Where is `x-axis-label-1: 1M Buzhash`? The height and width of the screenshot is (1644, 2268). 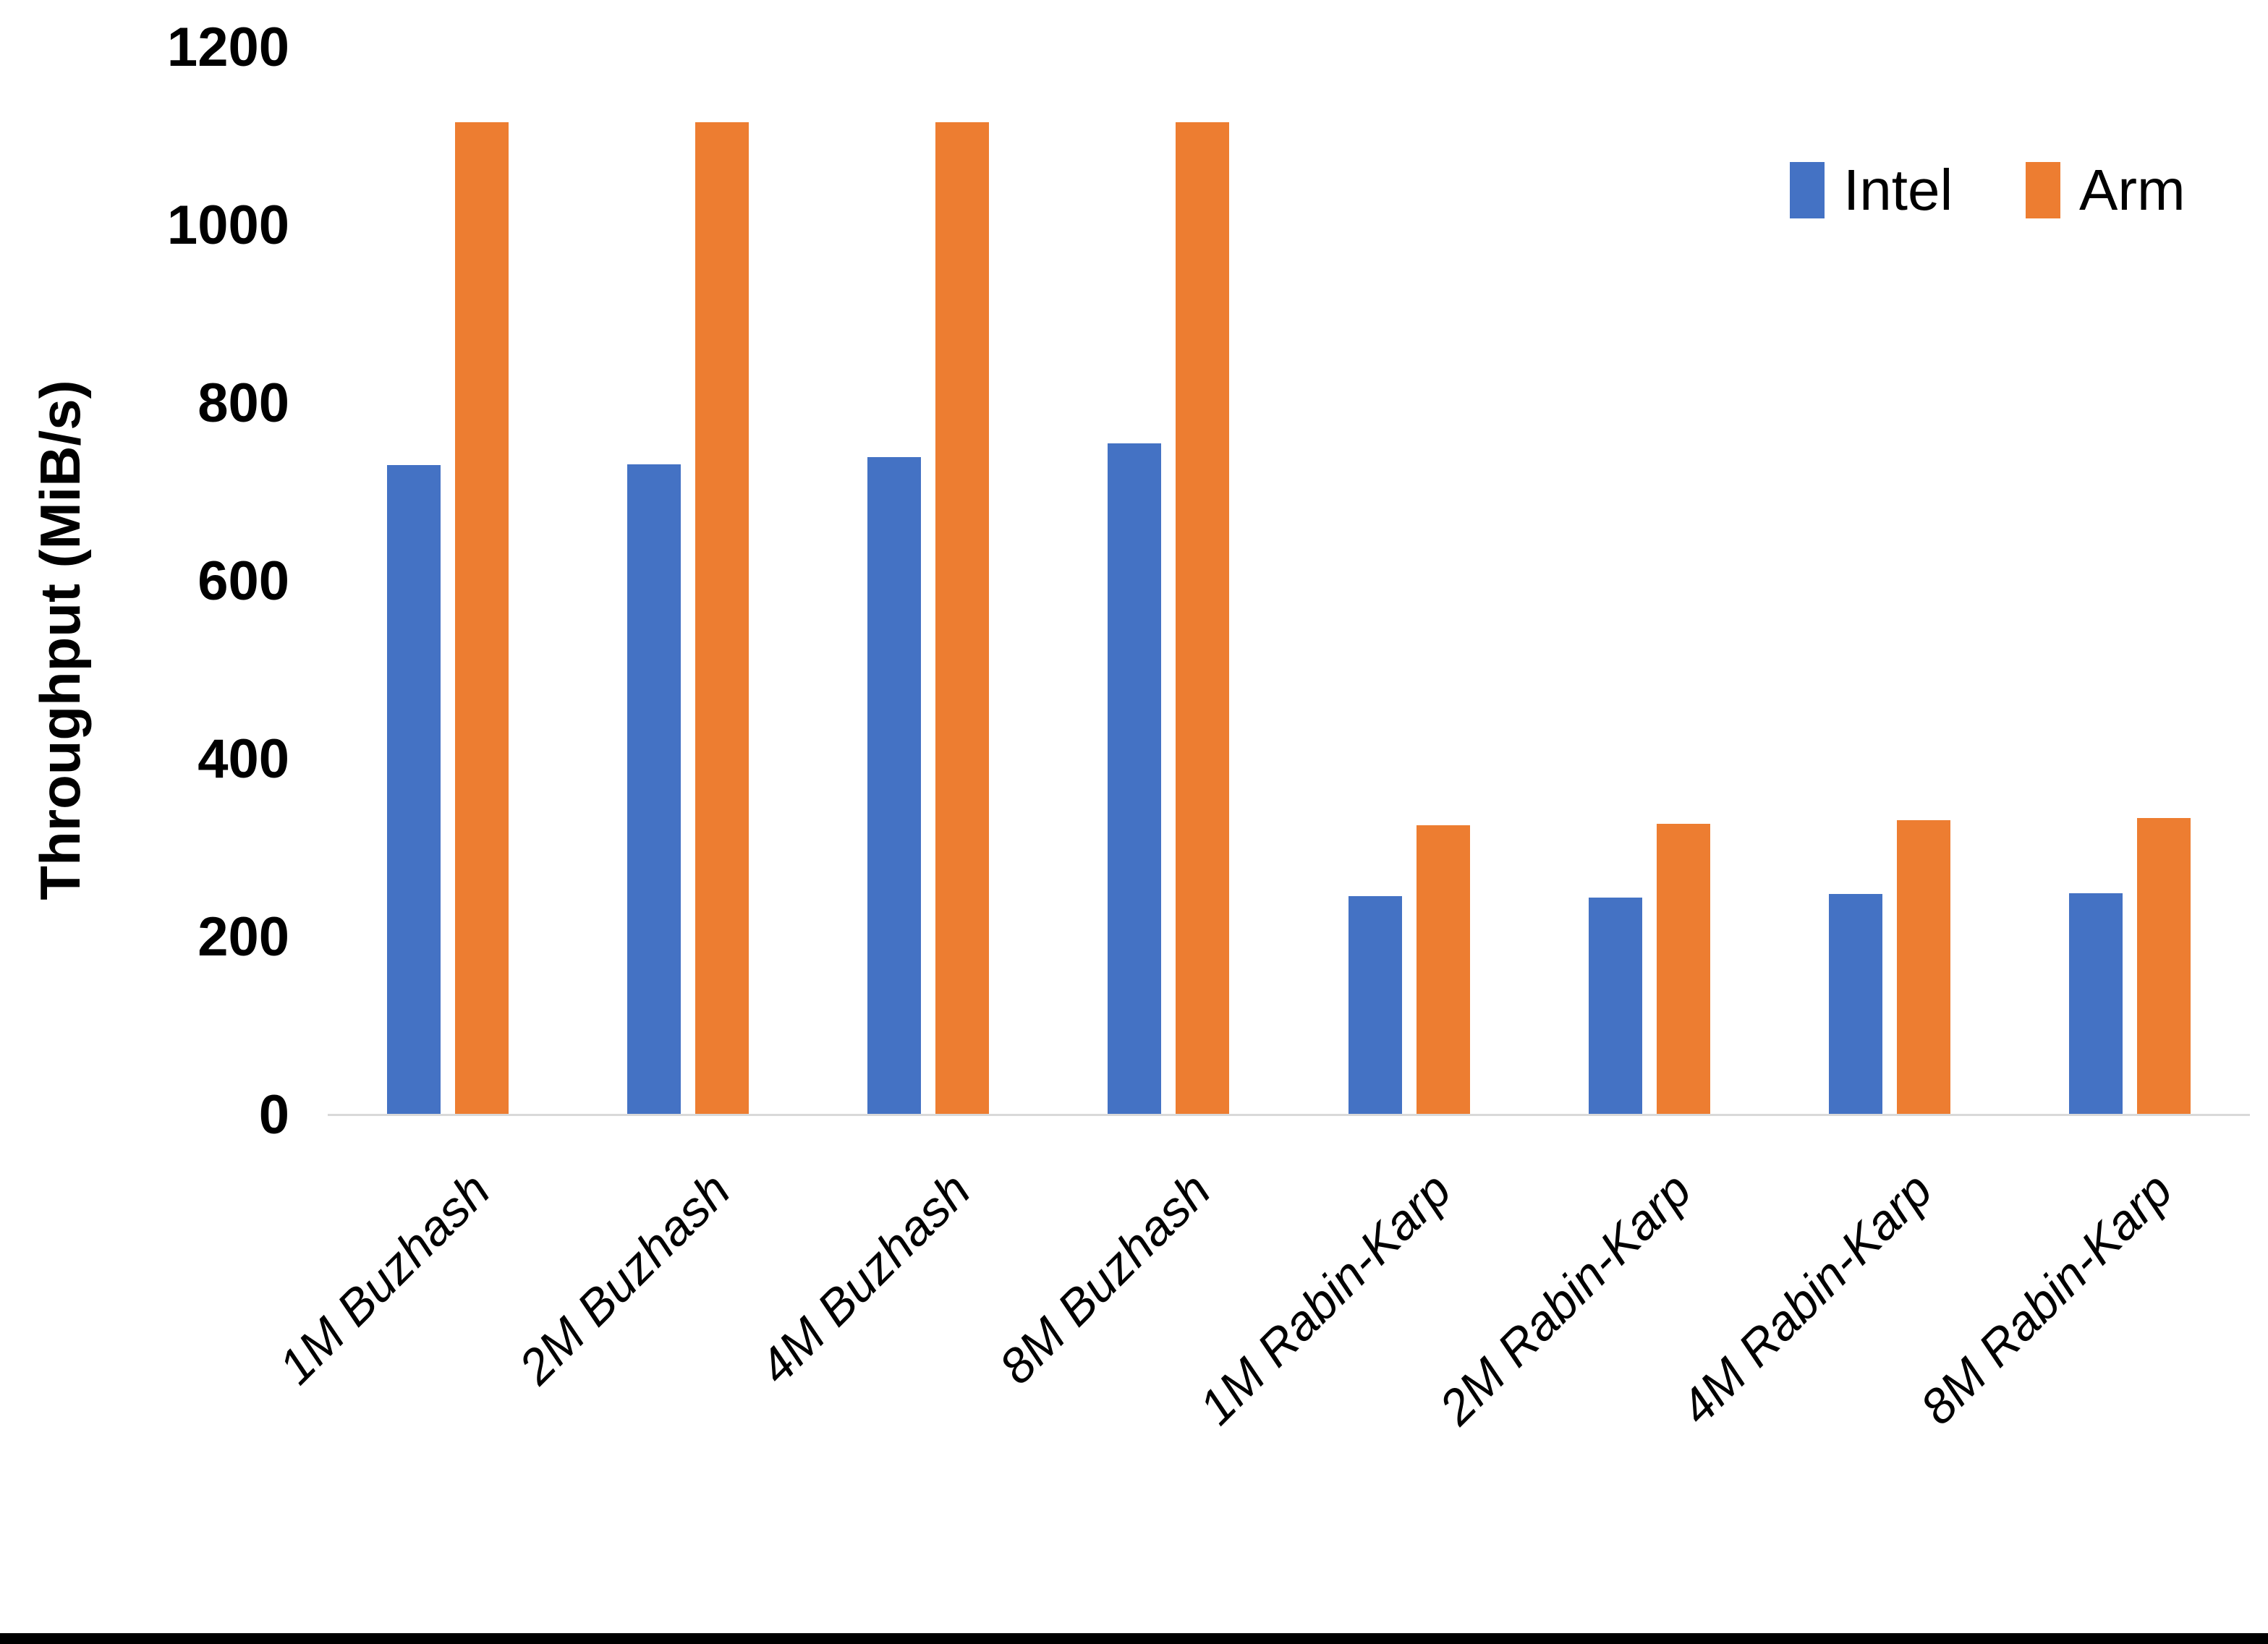 x-axis-label-1: 1M Buzhash is located at coordinates (384, 1278).